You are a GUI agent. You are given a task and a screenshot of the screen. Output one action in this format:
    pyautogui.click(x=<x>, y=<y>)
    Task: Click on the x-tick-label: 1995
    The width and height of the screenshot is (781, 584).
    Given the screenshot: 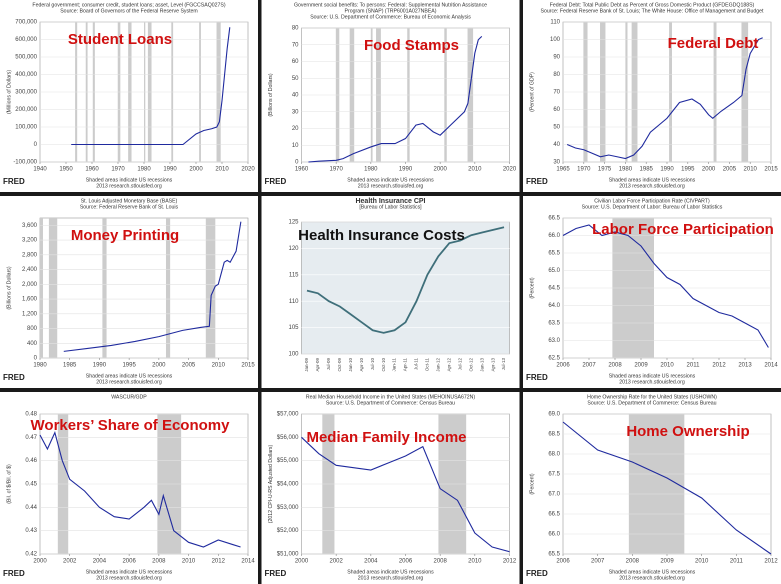 What is the action you would take?
    pyautogui.click(x=688, y=170)
    